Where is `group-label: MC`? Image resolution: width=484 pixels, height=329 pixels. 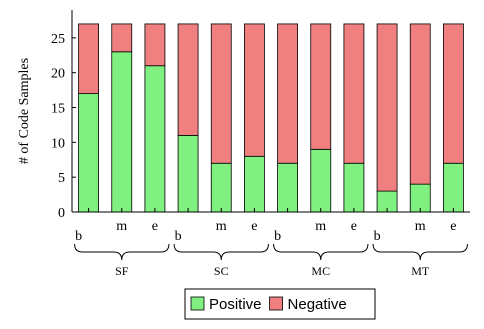
group-label: MC is located at coordinates (320, 271).